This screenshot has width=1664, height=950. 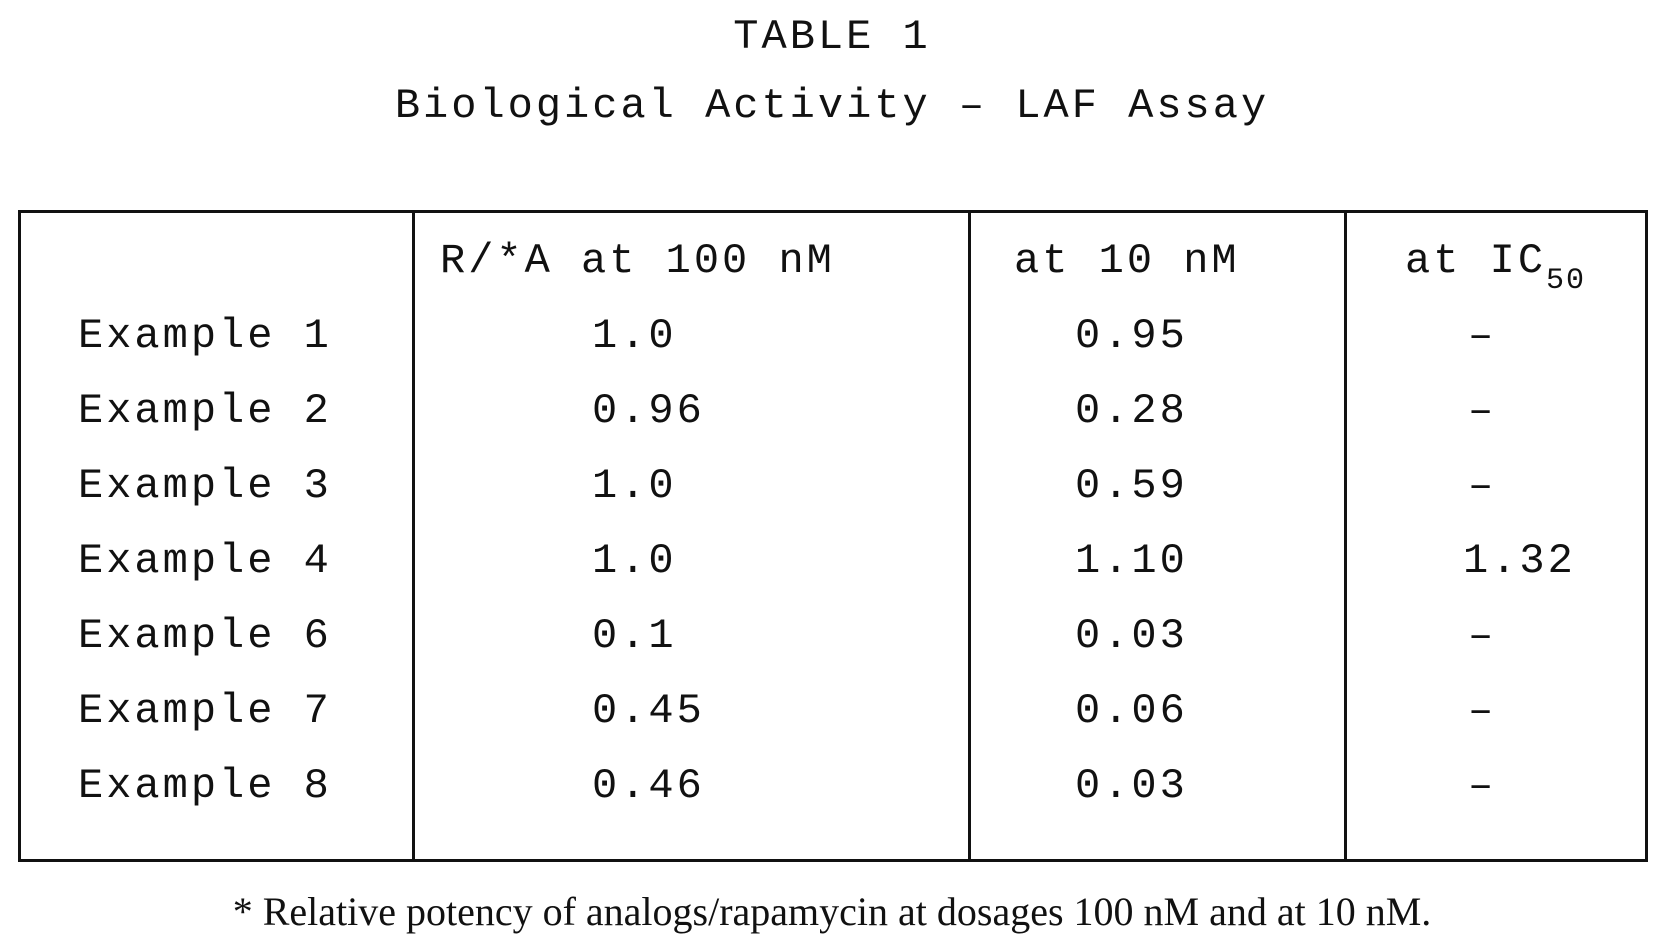 I want to click on row-label: Example 6, so click(x=205, y=636).